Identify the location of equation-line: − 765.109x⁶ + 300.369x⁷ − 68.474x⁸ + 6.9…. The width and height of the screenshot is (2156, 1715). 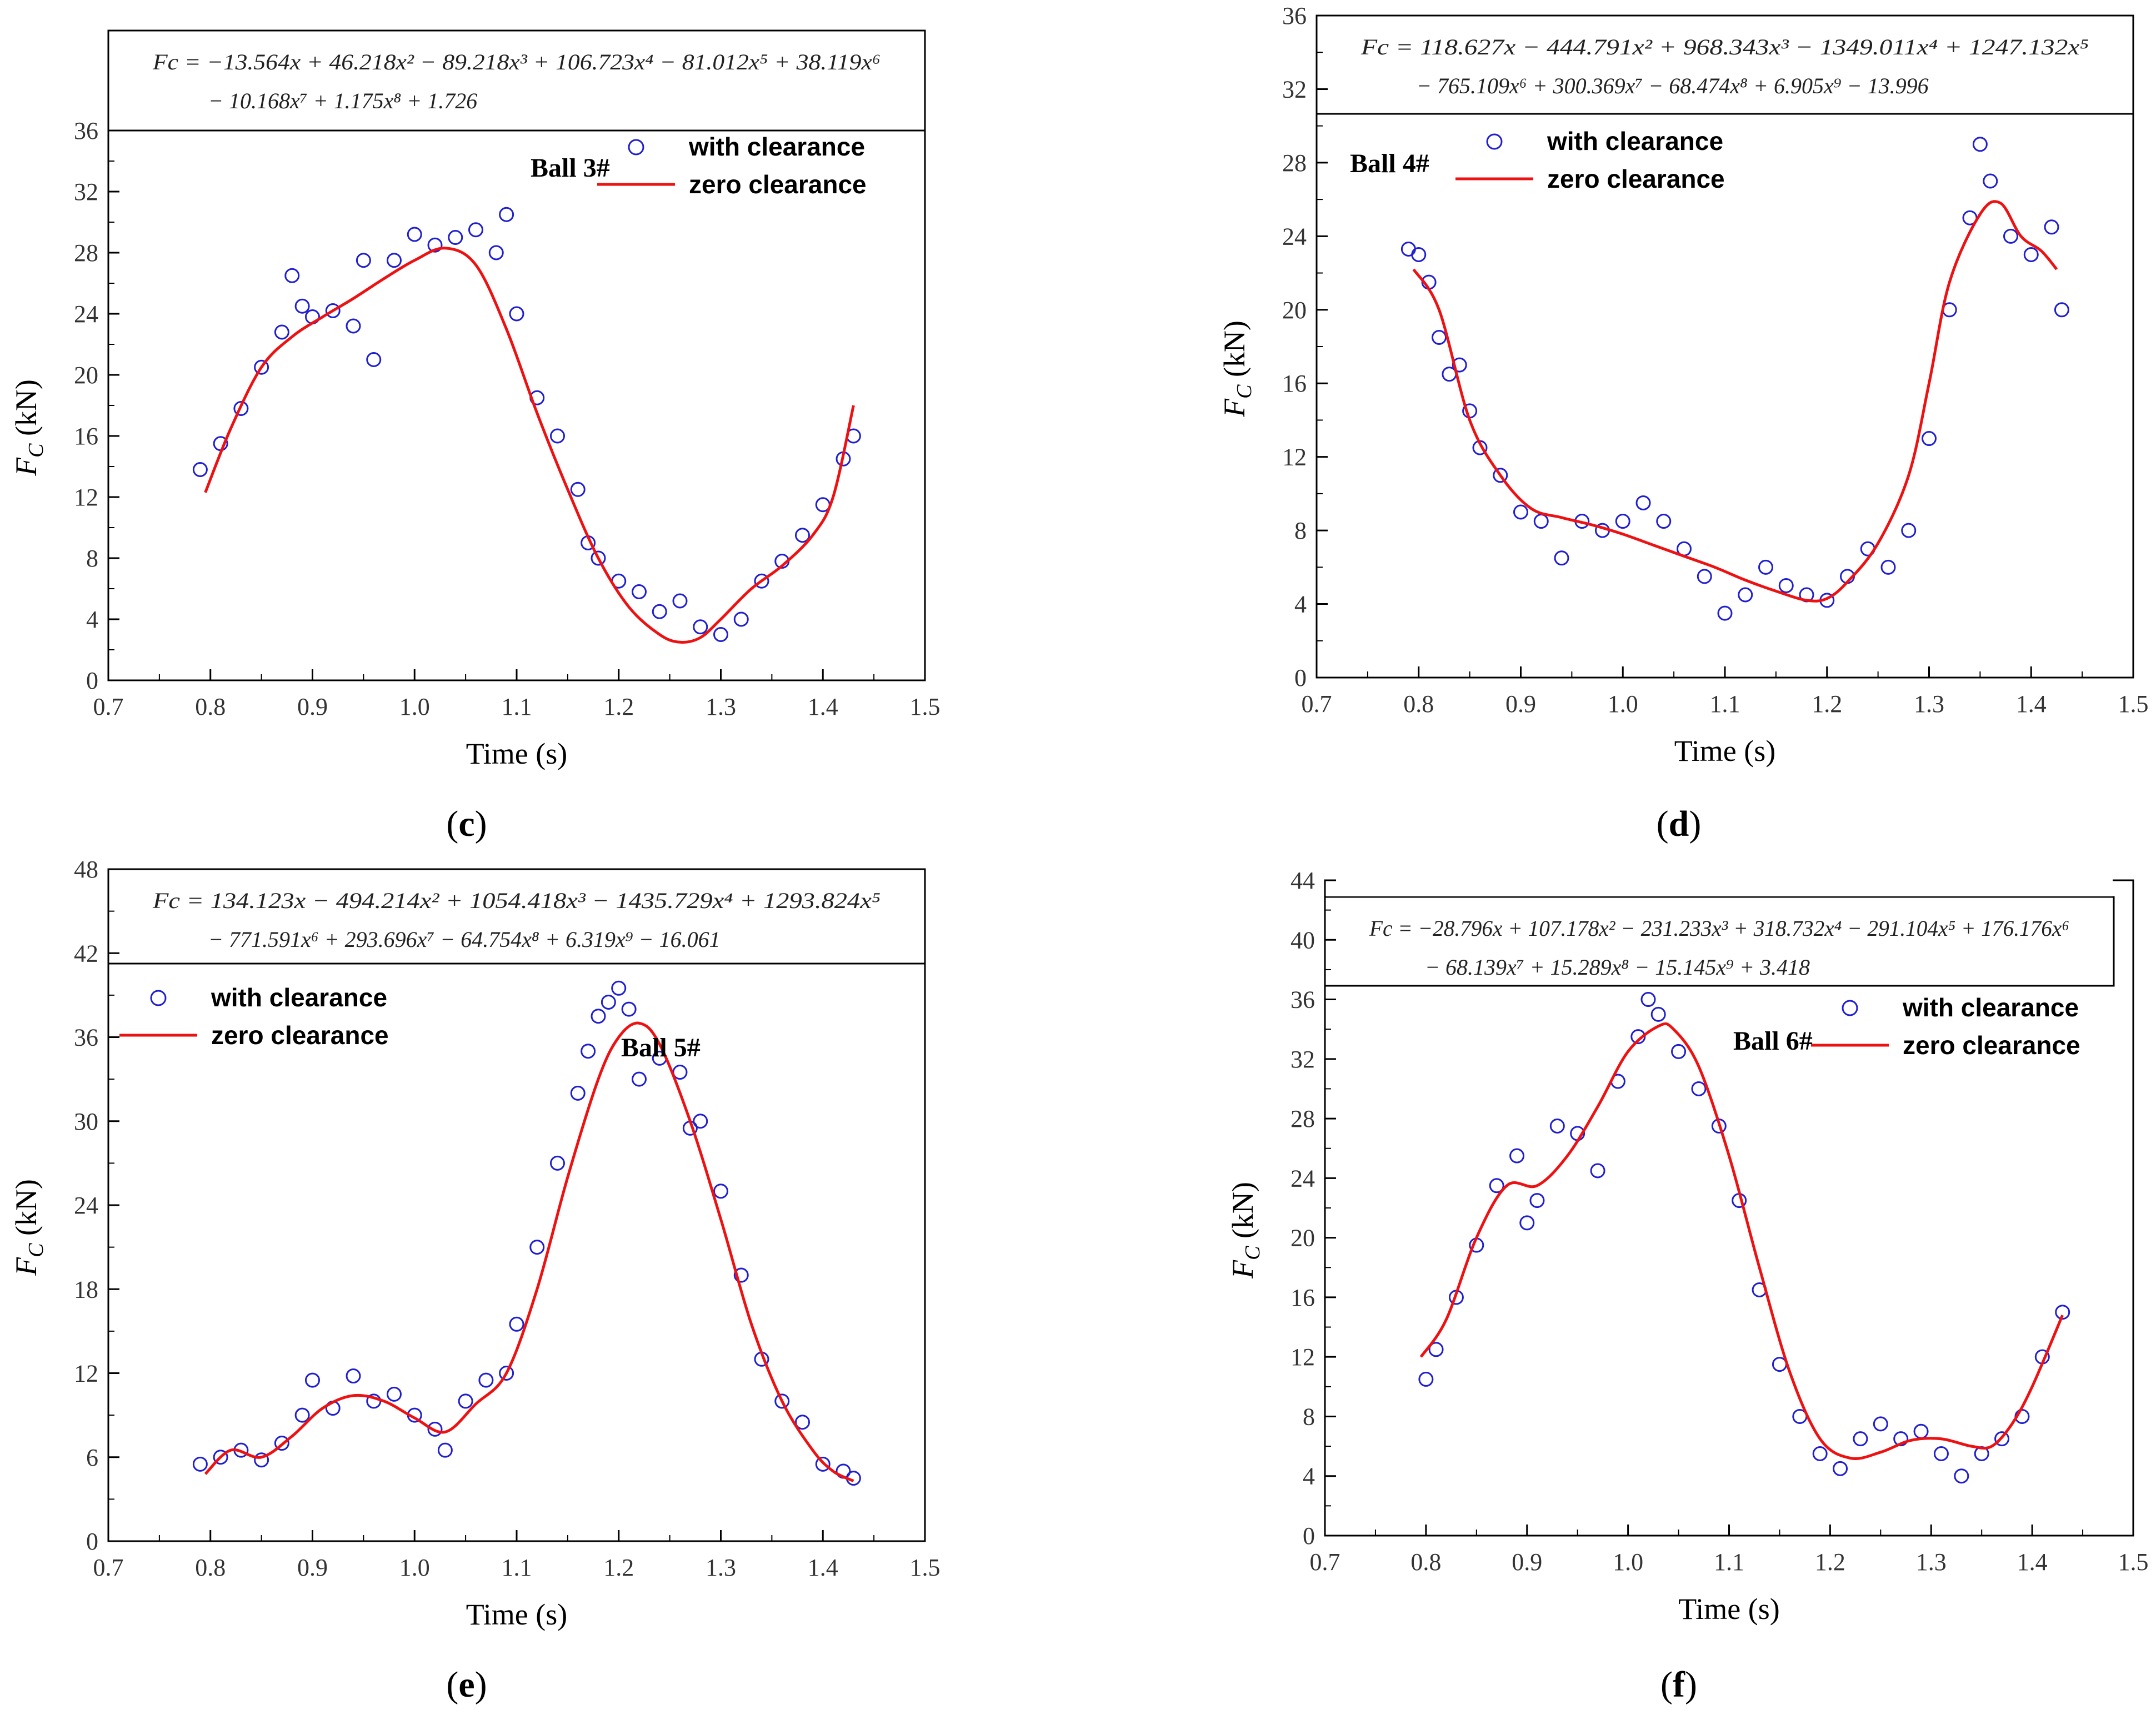
(1673, 85).